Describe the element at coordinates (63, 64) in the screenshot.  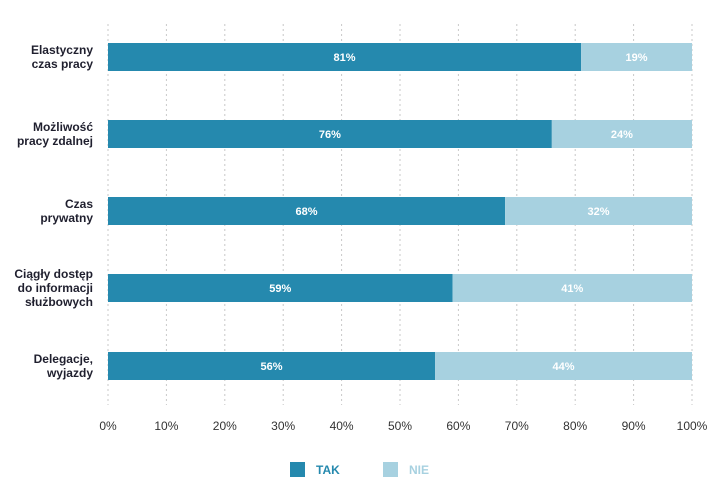
I see `category-label-line: czas pracy` at that location.